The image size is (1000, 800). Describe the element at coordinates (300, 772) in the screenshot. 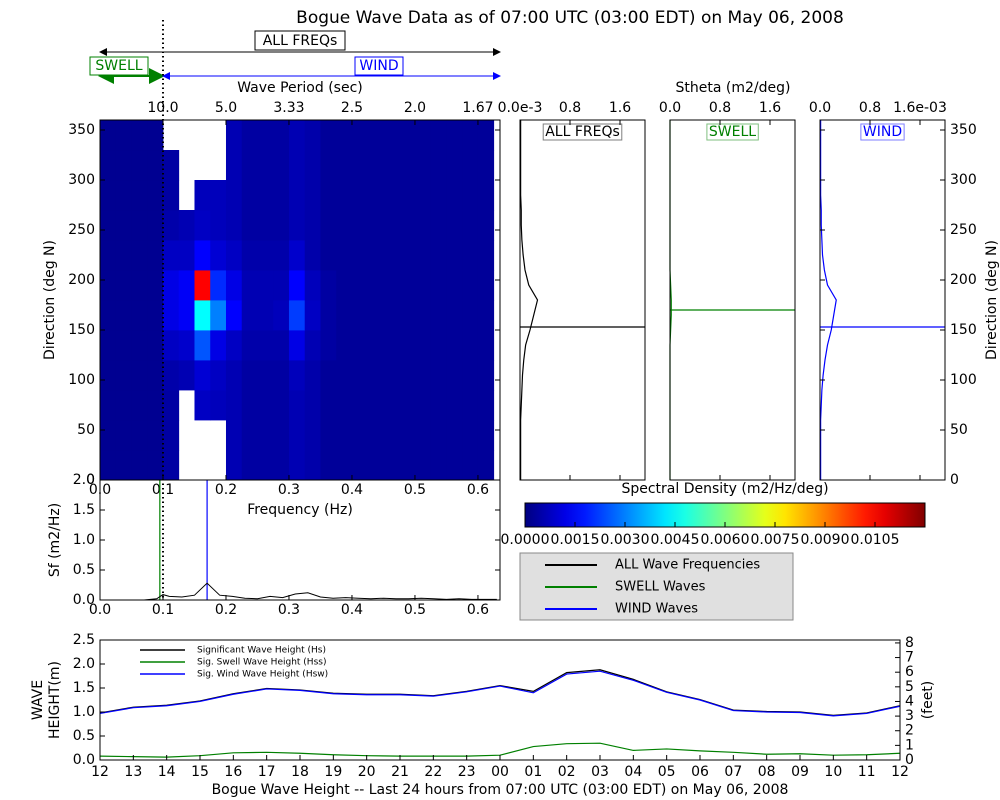

I see `x-tick-label: 18` at that location.